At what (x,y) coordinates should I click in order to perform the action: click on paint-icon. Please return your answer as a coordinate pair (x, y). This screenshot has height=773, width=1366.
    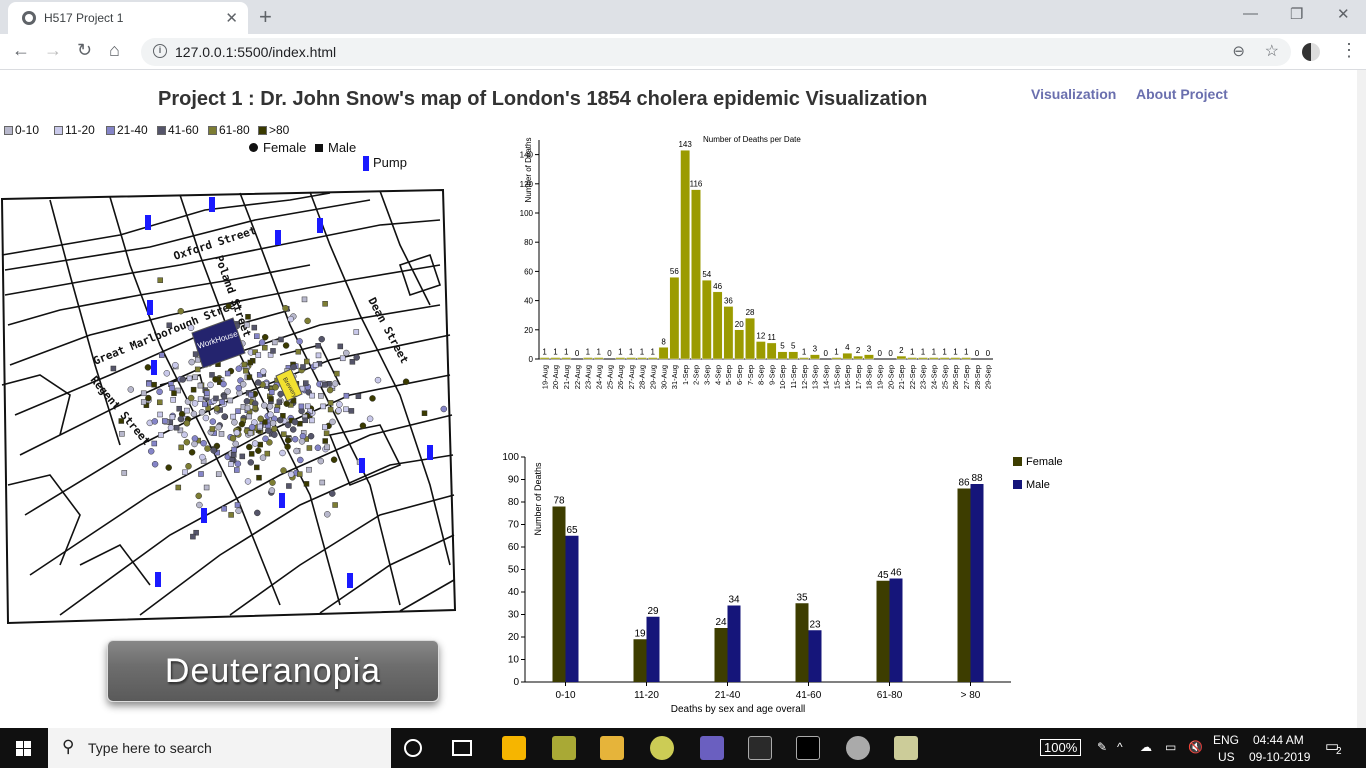
    Looking at the image, I should click on (906, 748).